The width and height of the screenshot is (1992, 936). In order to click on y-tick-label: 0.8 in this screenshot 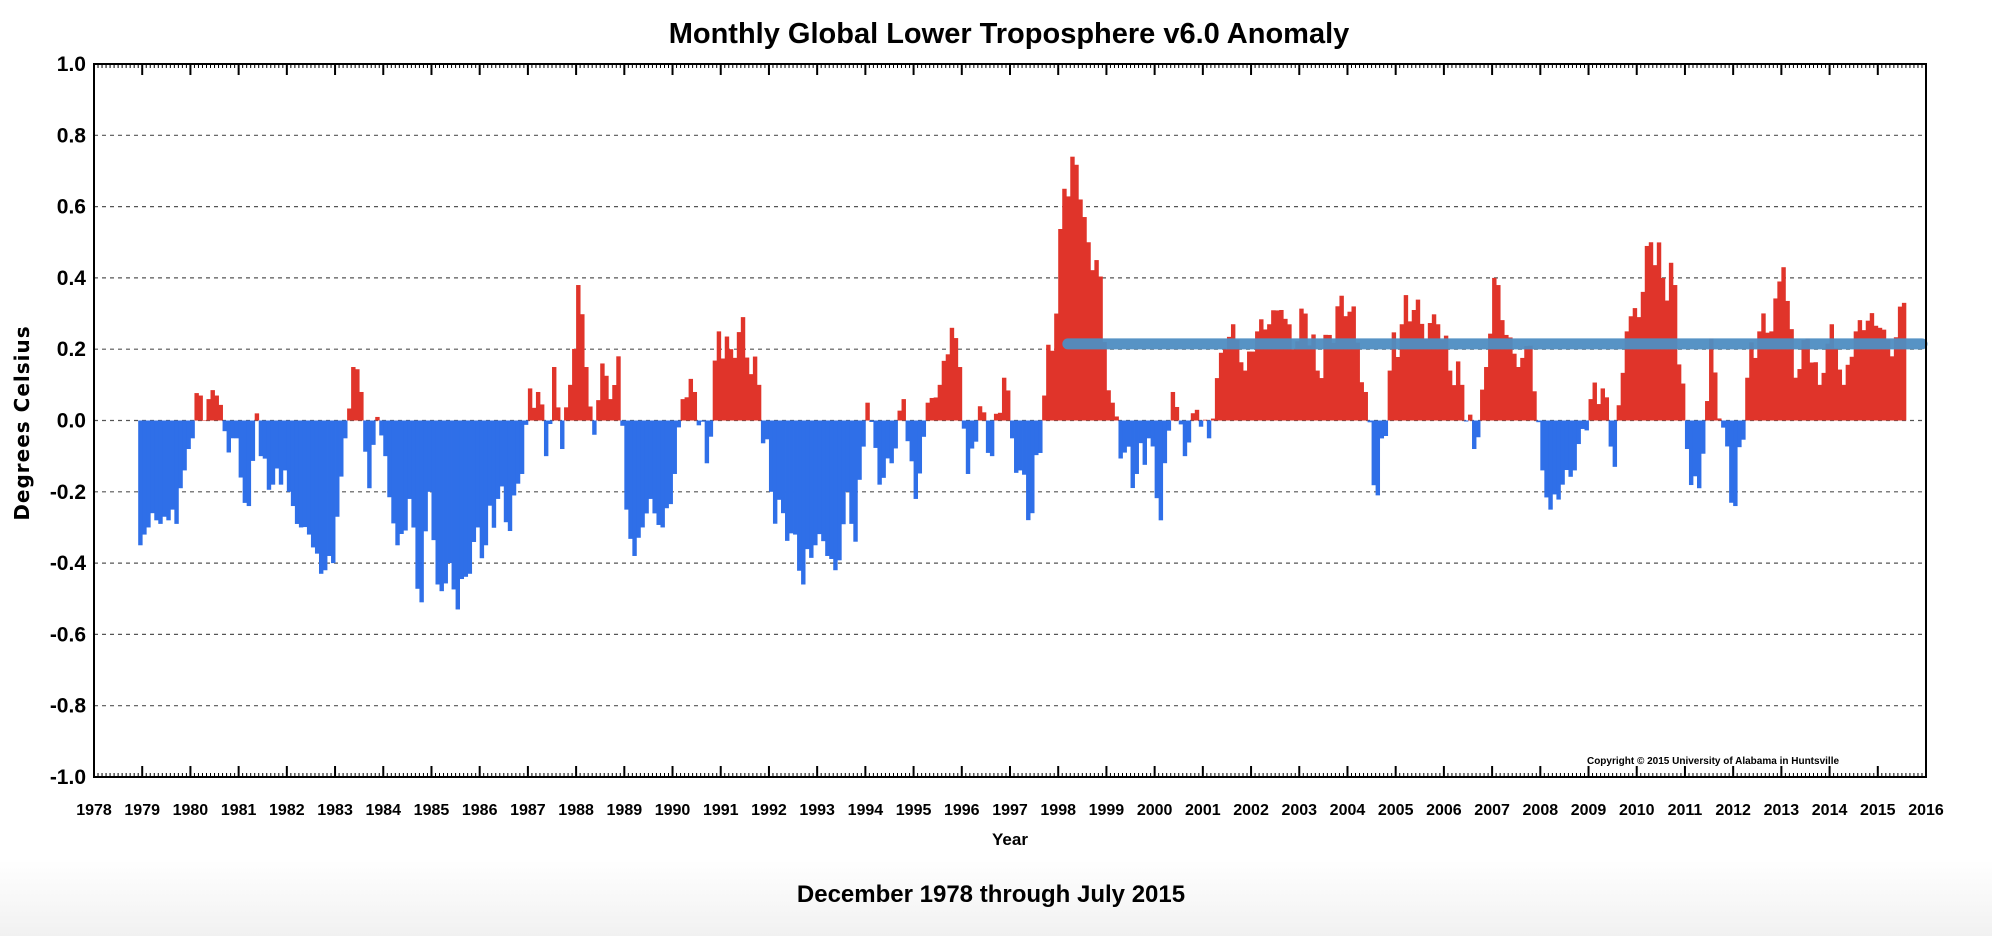, I will do `click(72, 135)`.